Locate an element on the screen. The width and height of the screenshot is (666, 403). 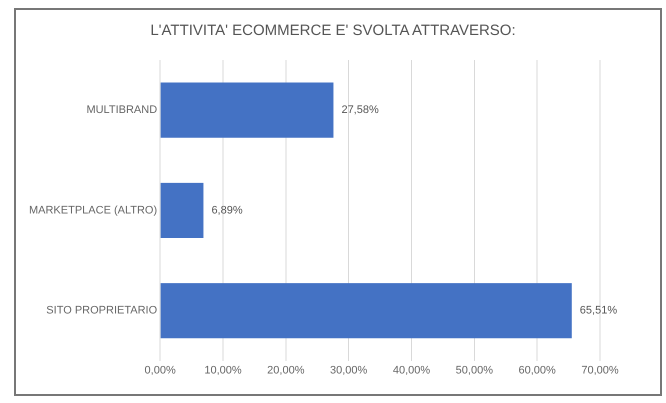
y-tick-label: SITO PROPRIETARIO is located at coordinates (102, 310).